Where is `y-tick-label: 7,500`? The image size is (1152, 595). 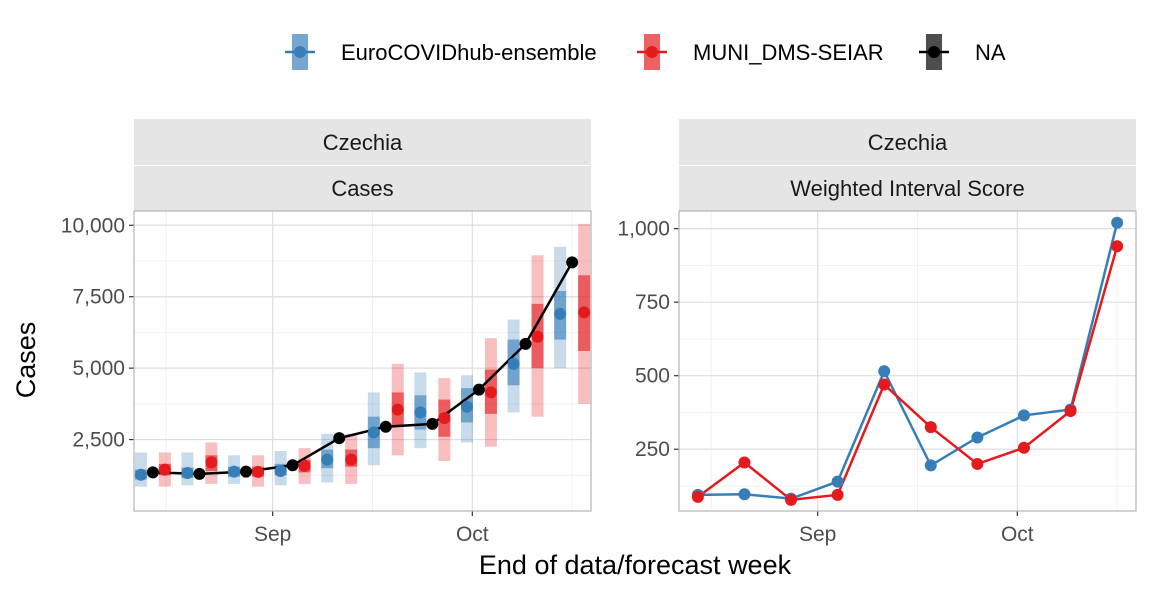
y-tick-label: 7,500 is located at coordinates (98, 297).